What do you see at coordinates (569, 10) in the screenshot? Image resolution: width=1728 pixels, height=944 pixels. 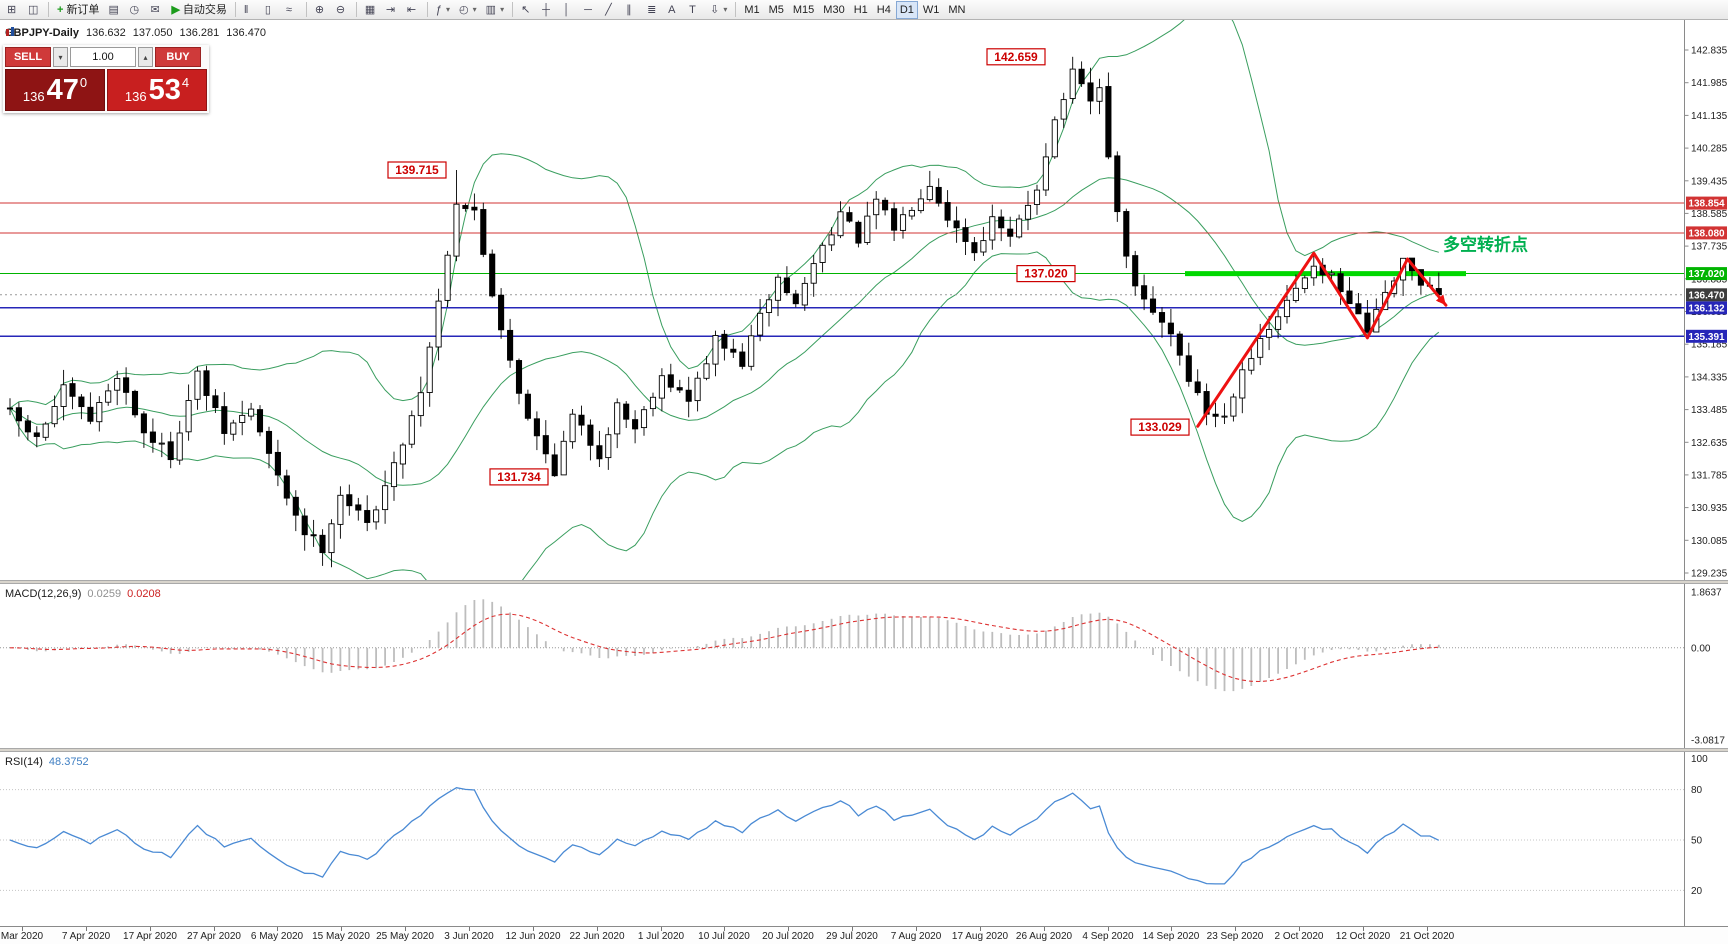 I see `vertical-line-button: │` at bounding box center [569, 10].